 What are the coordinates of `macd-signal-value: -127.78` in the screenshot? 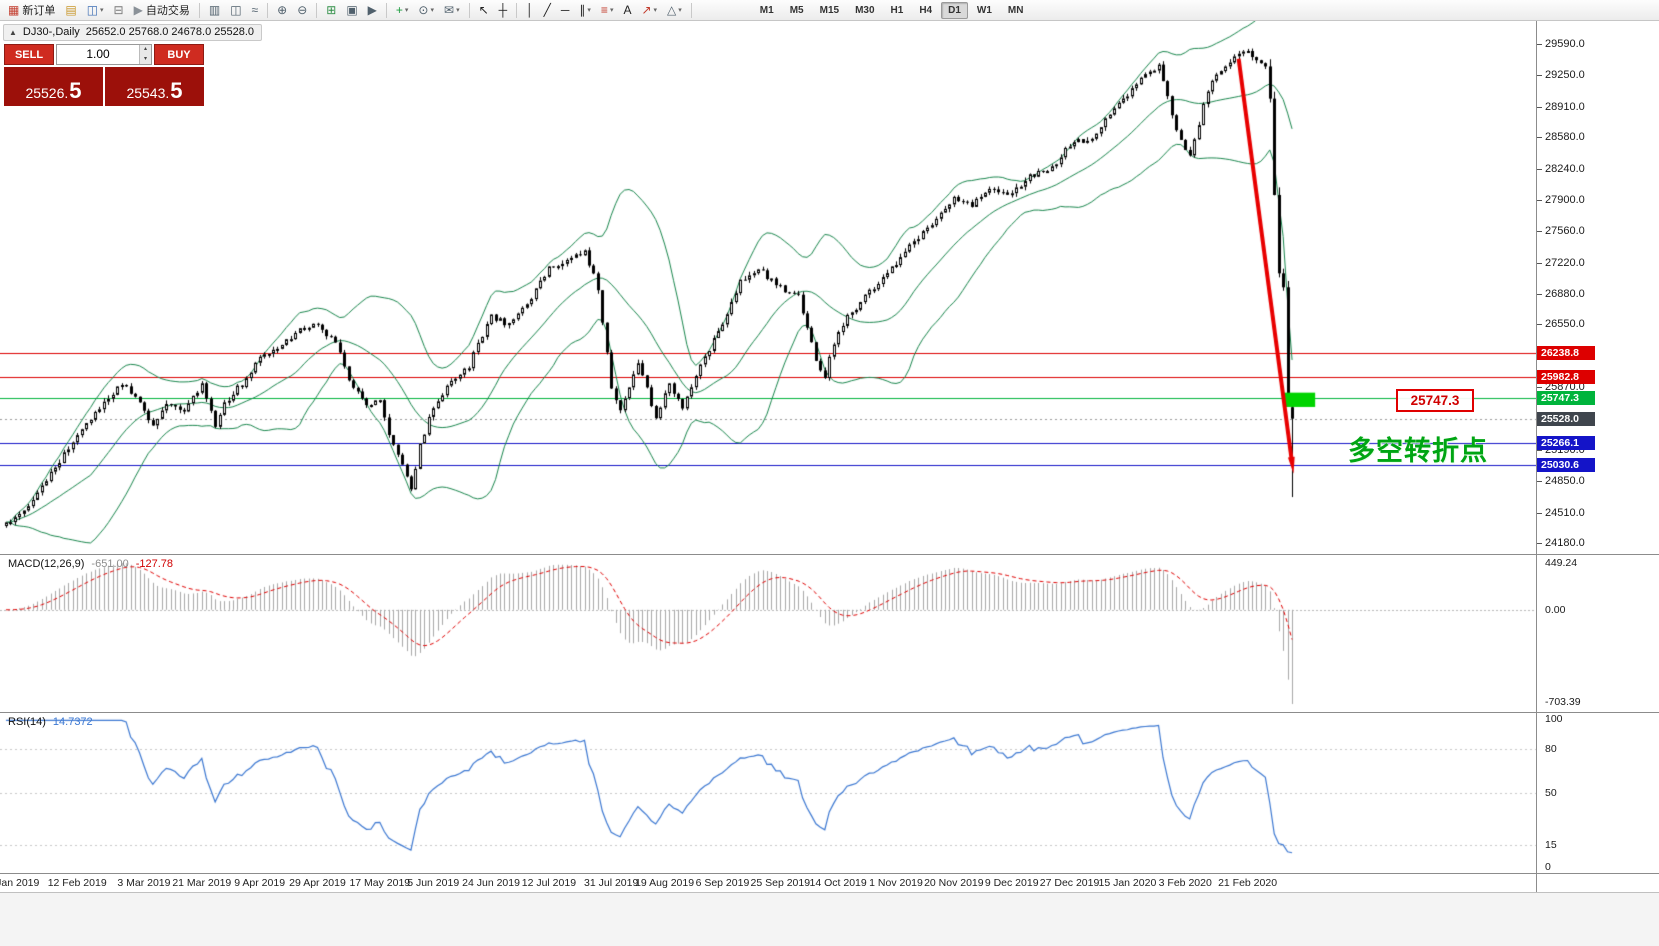 It's located at (154, 564).